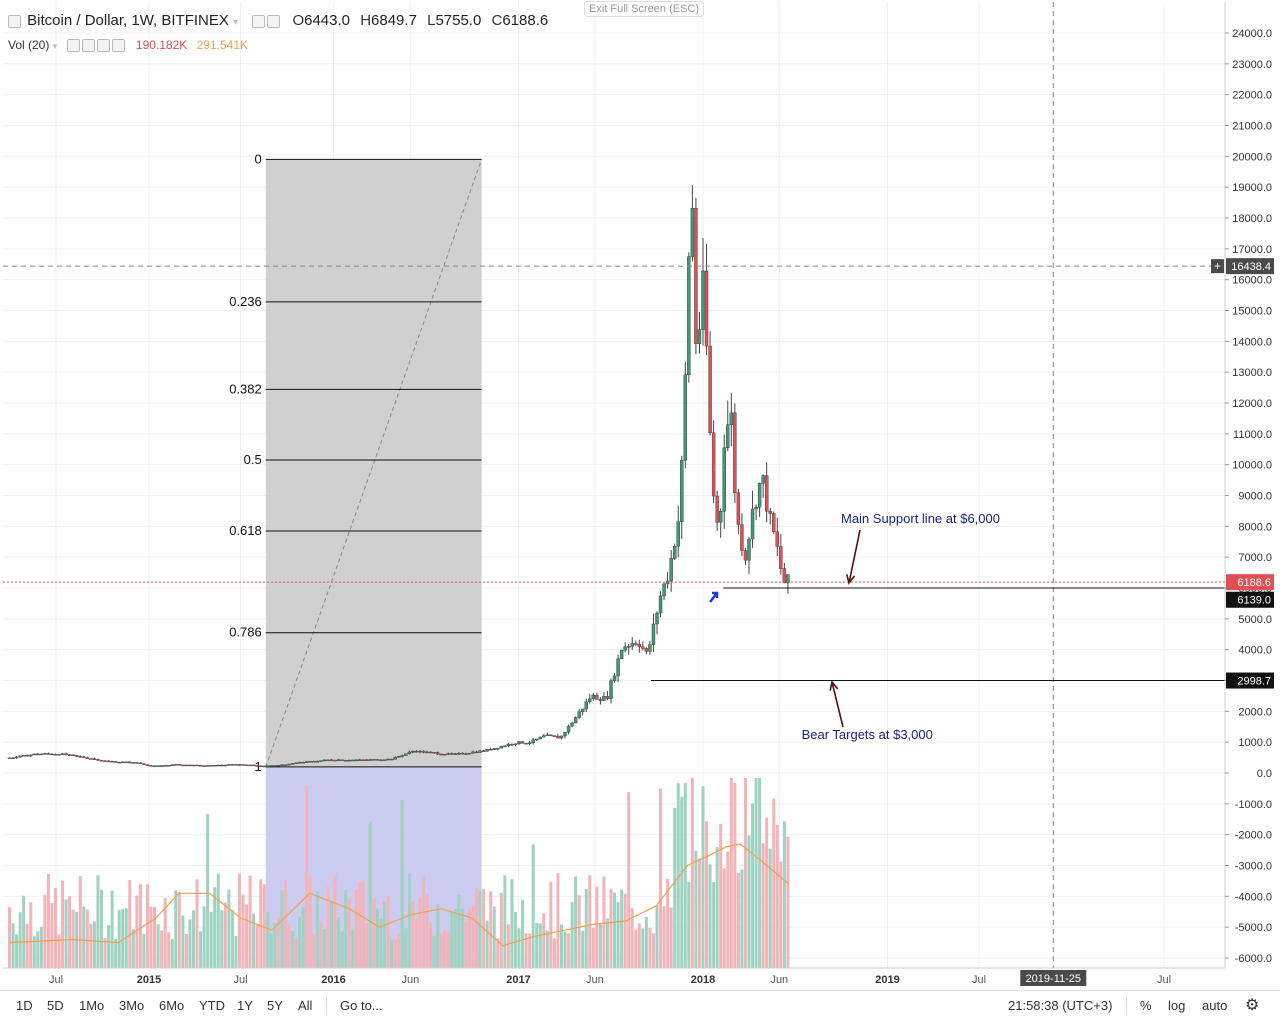 The width and height of the screenshot is (1280, 1025). What do you see at coordinates (55, 1005) in the screenshot?
I see `range-5d-button: 5D` at bounding box center [55, 1005].